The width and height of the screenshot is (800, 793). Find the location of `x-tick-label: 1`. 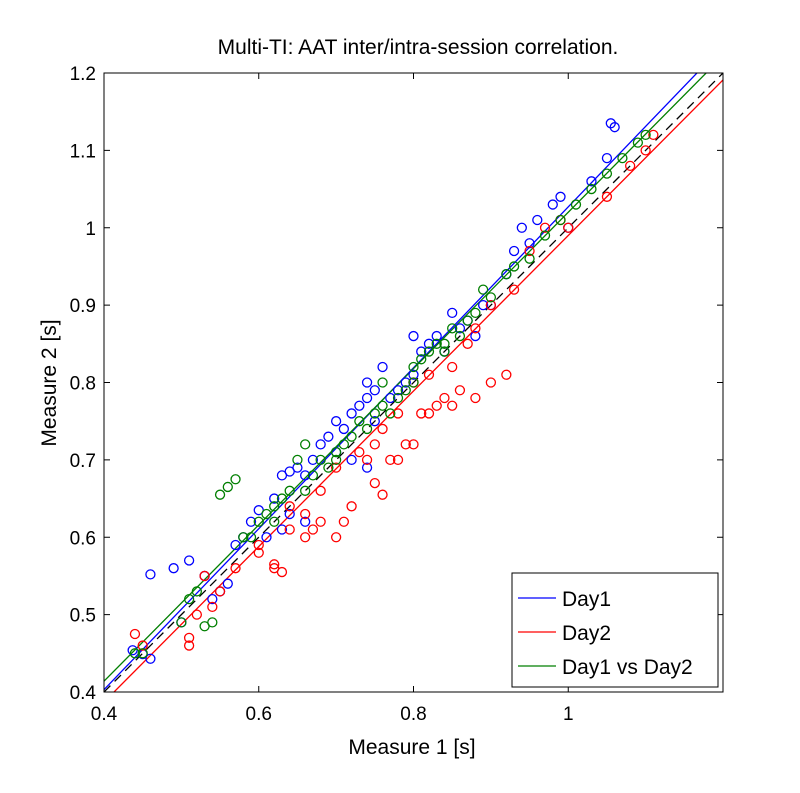

x-tick-label: 1 is located at coordinates (568, 714).